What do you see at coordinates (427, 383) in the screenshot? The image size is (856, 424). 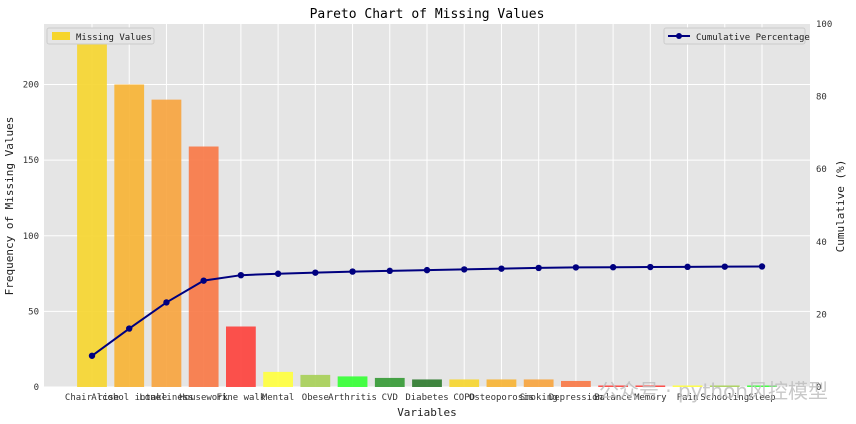 I see `bar-diabetes` at bounding box center [427, 383].